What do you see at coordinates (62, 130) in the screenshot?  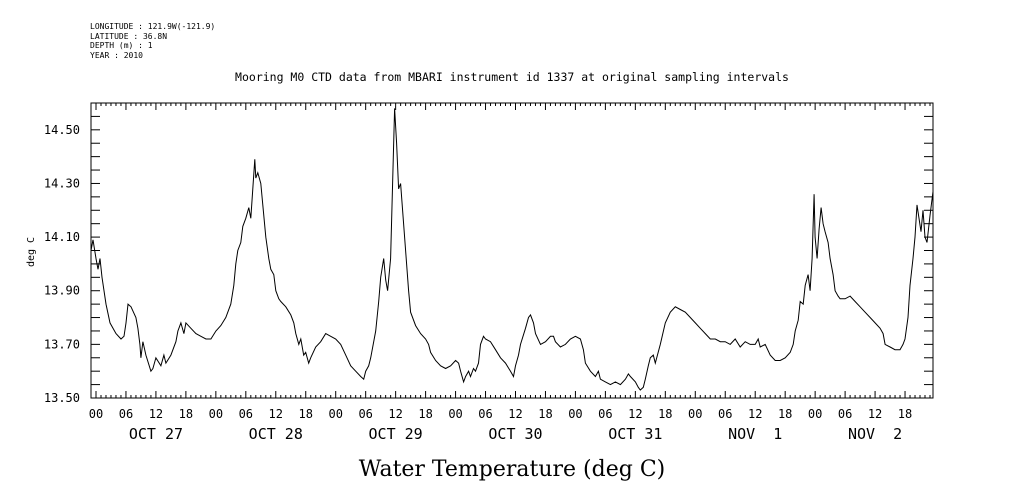 I see `y-tick-label: 14.50` at bounding box center [62, 130].